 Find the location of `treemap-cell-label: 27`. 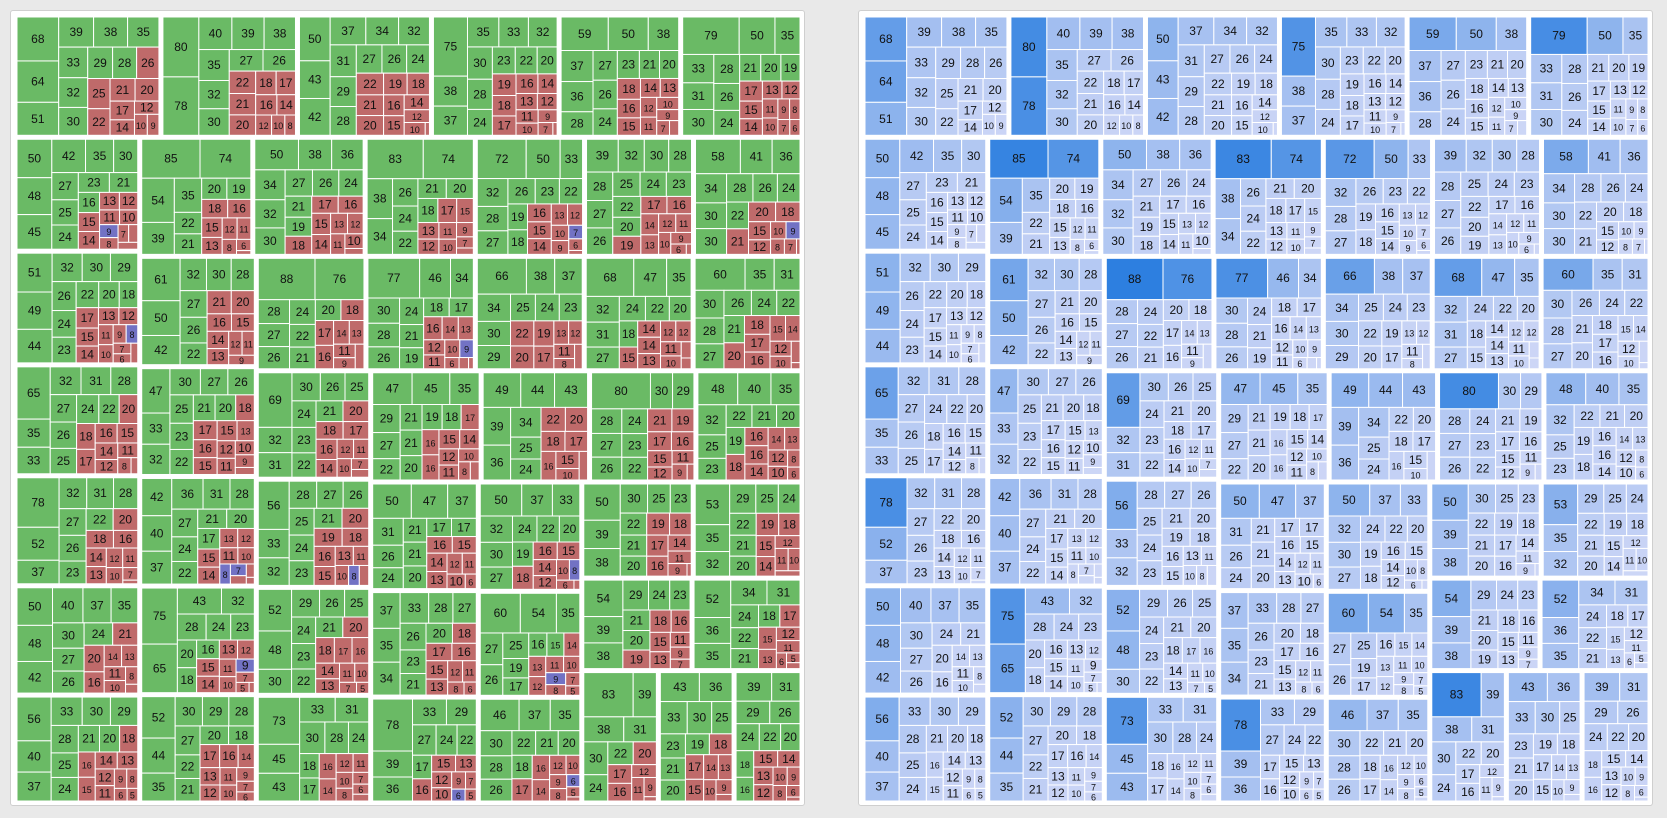

treemap-cell-label: 27 is located at coordinates (1062, 382).